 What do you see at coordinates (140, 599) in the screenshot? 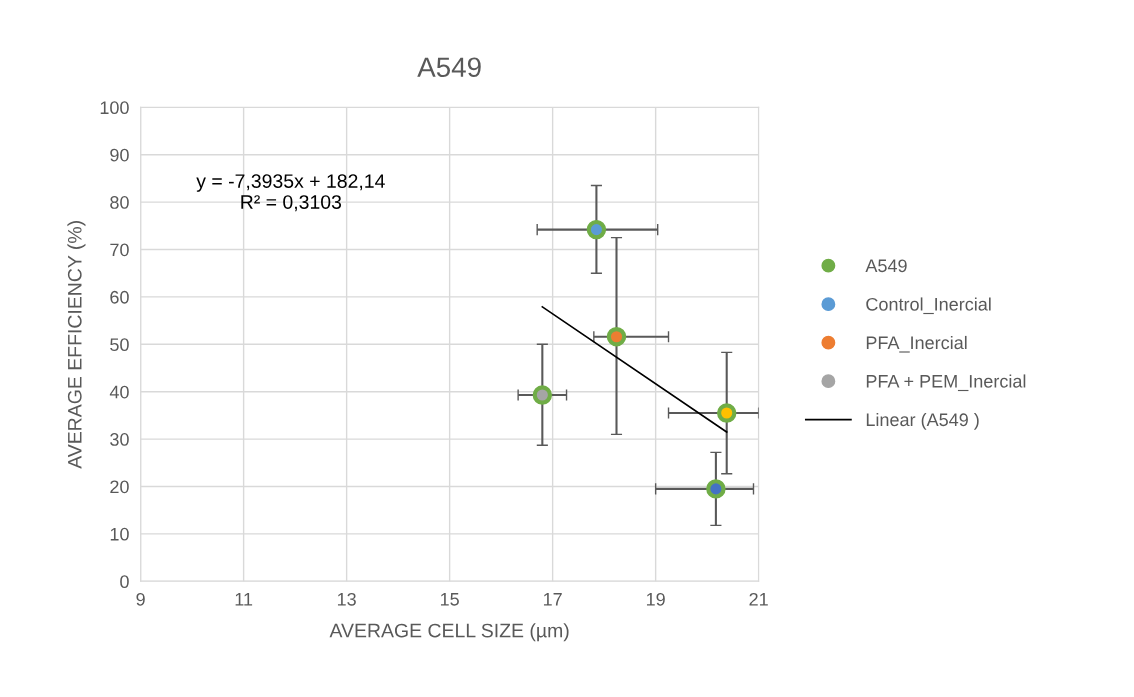
I see `x-tick-label: 9` at bounding box center [140, 599].